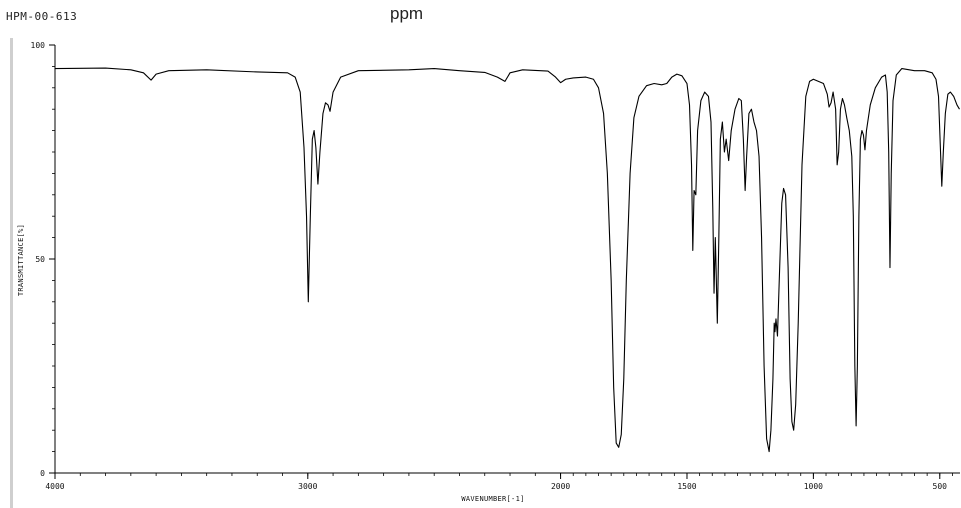  I want to click on x-tick-label: 2000, so click(560, 486).